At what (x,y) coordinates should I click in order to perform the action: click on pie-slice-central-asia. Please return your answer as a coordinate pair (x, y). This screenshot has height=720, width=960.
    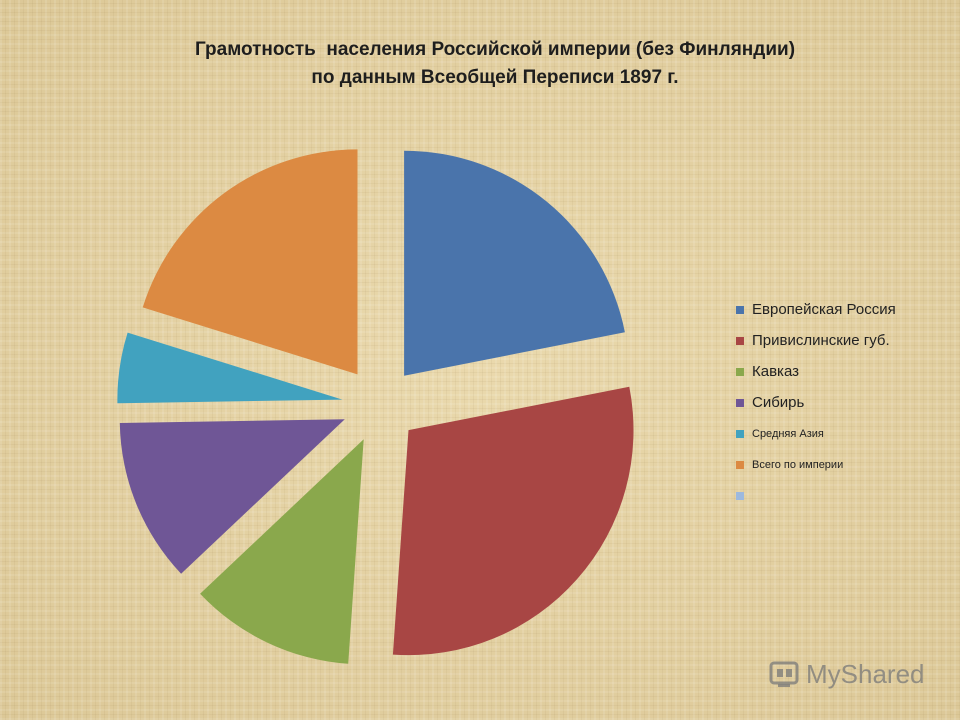
    Looking at the image, I should click on (230, 368).